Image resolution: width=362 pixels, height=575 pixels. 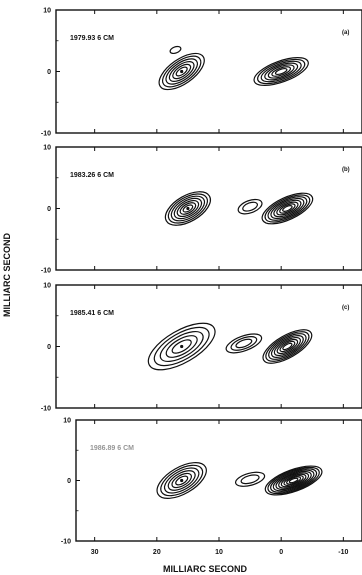 I want to click on y-axis-title: MILLIARC SECOND, so click(x=7, y=275).